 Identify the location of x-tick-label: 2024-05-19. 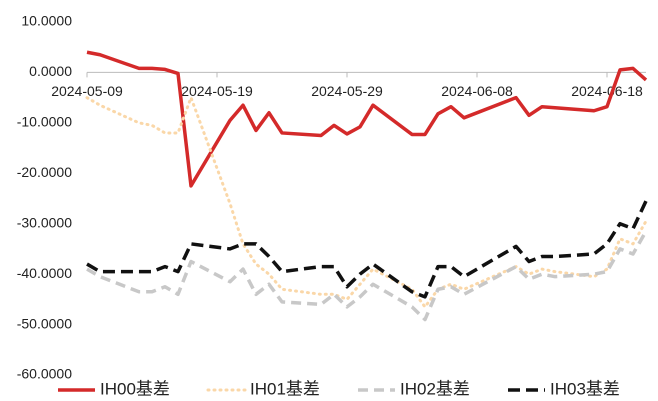
(217, 91).